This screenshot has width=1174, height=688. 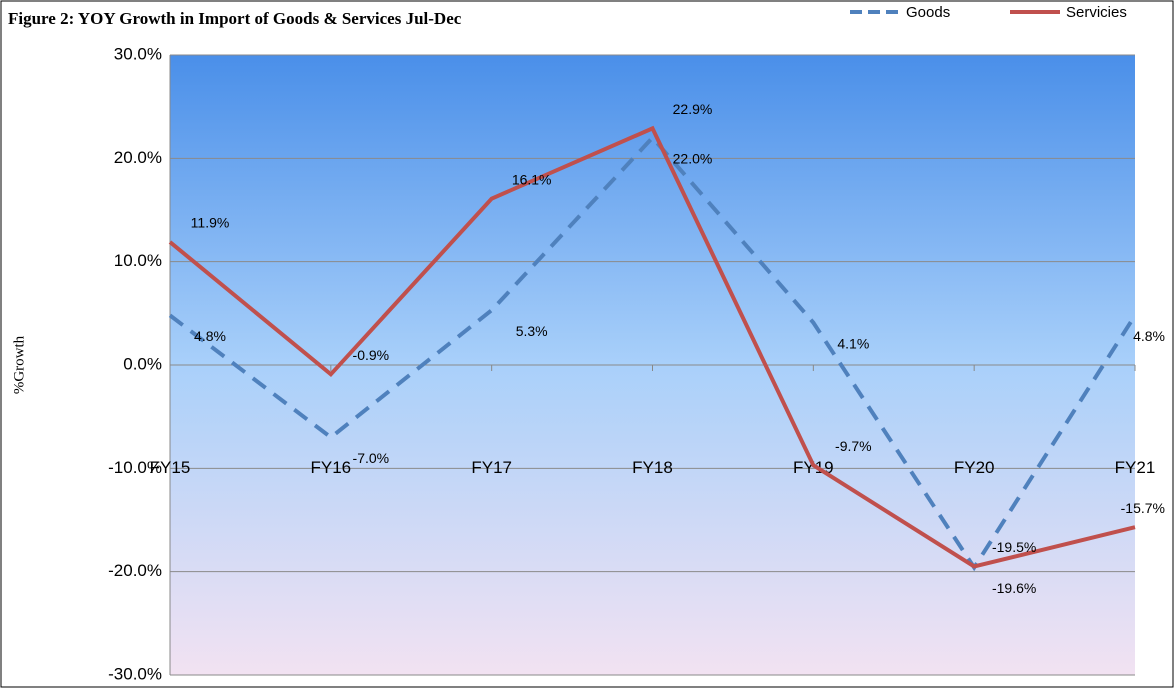 What do you see at coordinates (1014, 588) in the screenshot?
I see `data-label: -19.6%` at bounding box center [1014, 588].